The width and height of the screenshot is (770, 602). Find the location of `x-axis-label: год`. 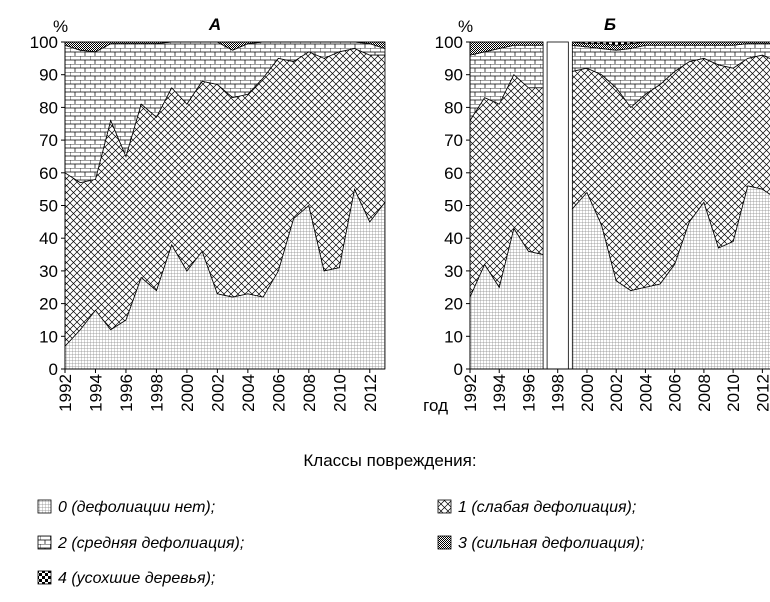

x-axis-label: год is located at coordinates (435, 405).